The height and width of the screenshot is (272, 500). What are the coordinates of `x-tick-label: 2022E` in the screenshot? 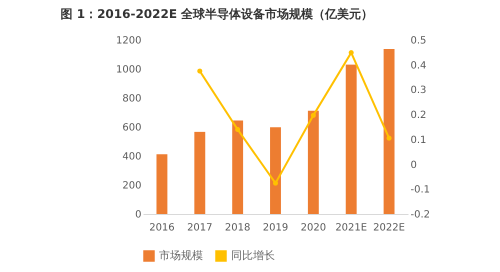 It's located at (389, 228).